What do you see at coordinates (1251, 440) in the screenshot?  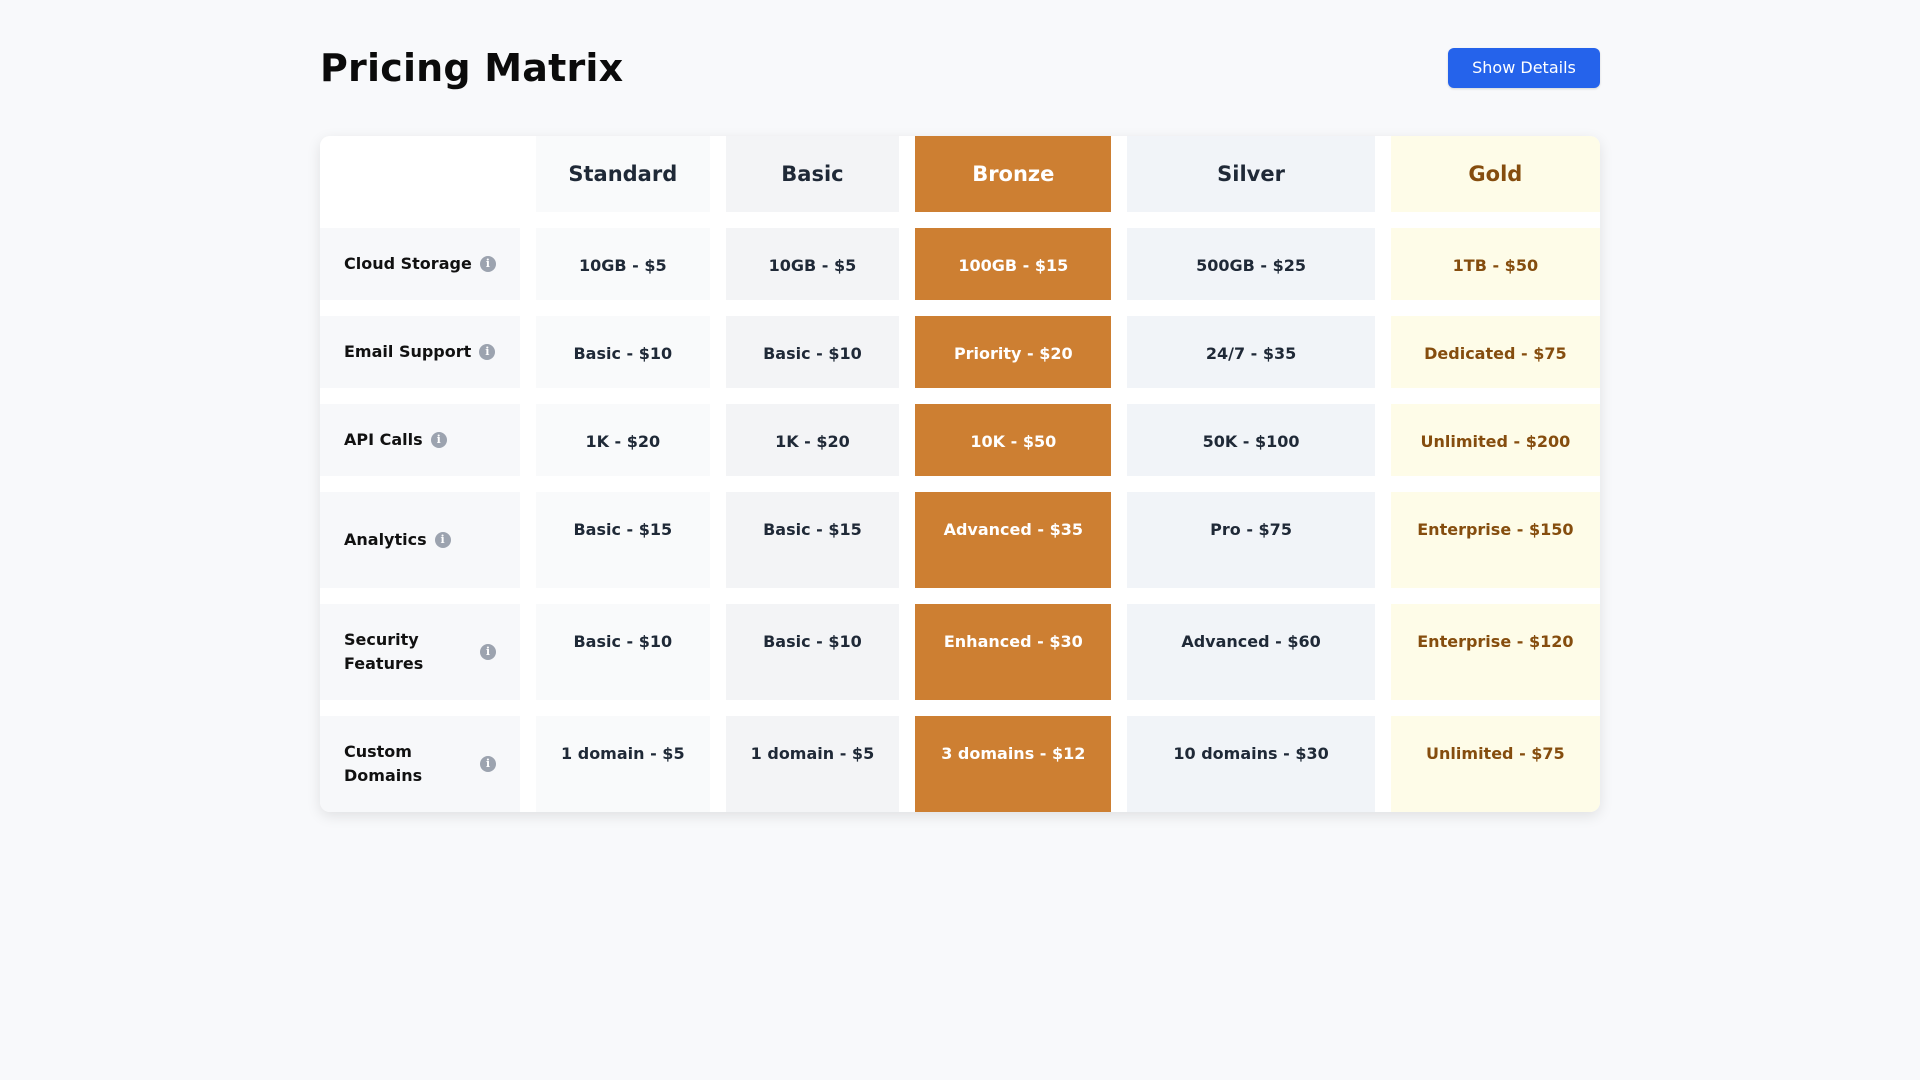 I see `price-cell-silver: 50K - $100` at bounding box center [1251, 440].